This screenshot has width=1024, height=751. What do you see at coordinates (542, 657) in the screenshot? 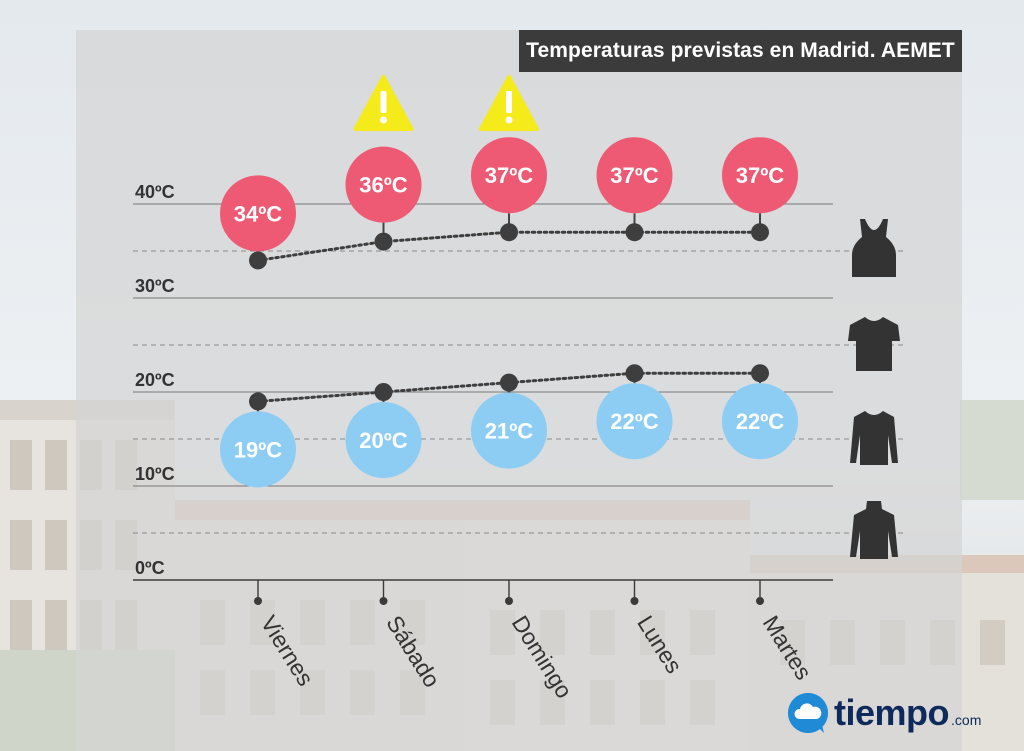
I see `day-label: Domingo` at bounding box center [542, 657].